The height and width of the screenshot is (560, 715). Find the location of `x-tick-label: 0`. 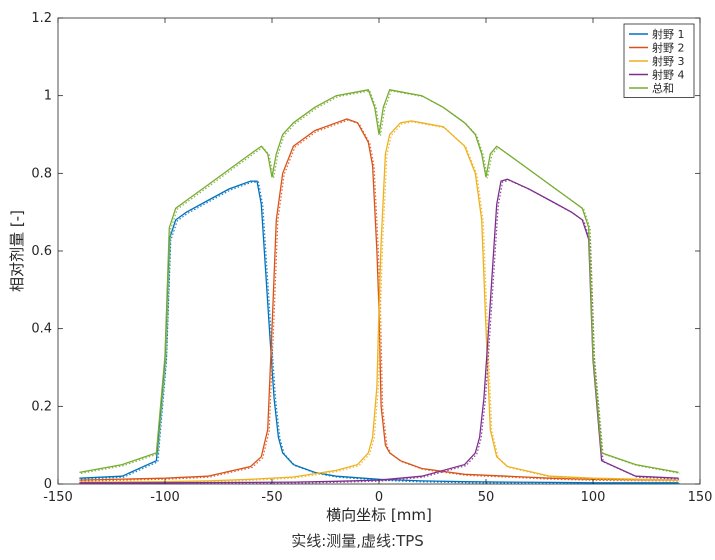

x-tick-label: 0 is located at coordinates (379, 497).